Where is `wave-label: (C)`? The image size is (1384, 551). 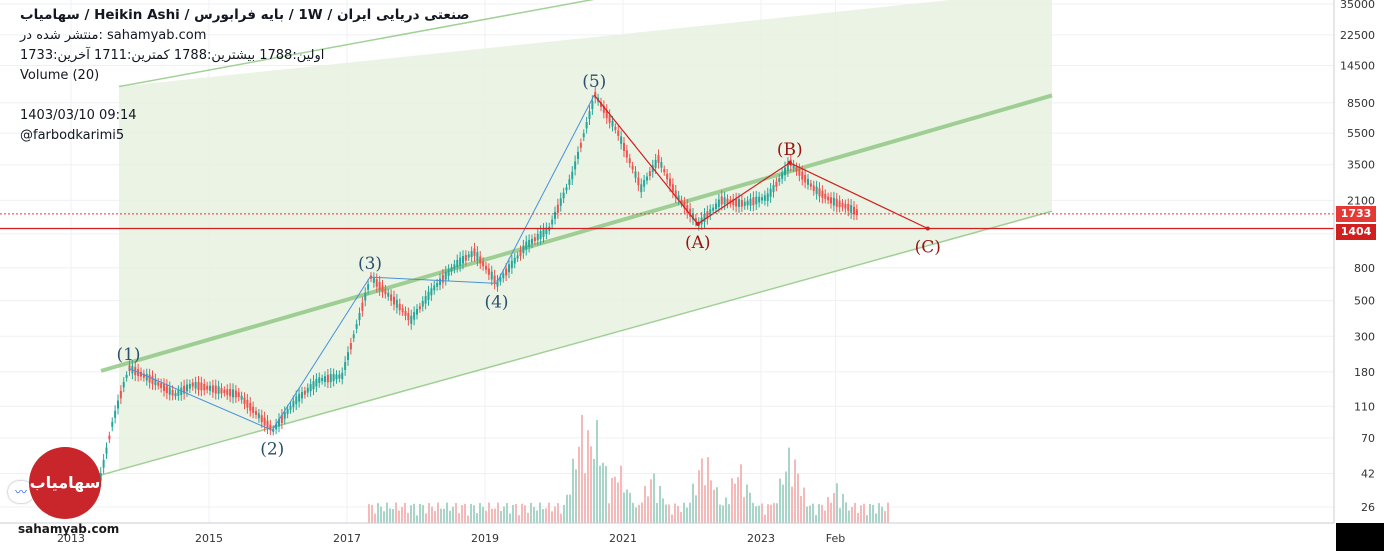 wave-label: (C) is located at coordinates (928, 248).